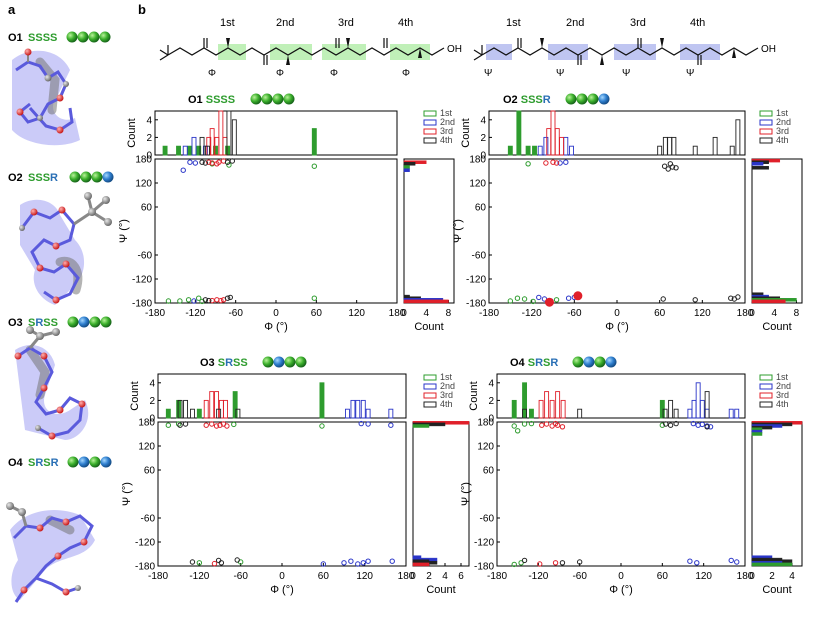  Describe the element at coordinates (364, 576) in the screenshot. I see `x-tick-label: 120` at that location.